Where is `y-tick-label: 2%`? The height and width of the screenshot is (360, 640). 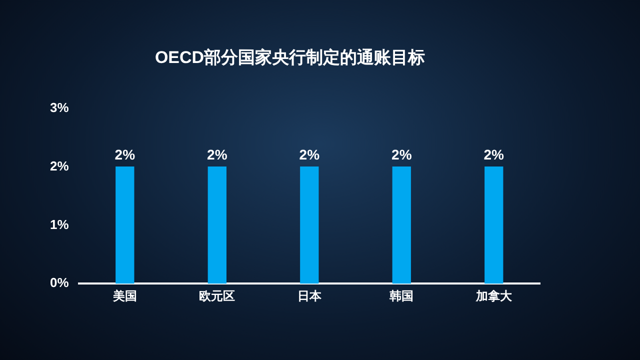
y-tick-label: 2% is located at coordinates (60, 166).